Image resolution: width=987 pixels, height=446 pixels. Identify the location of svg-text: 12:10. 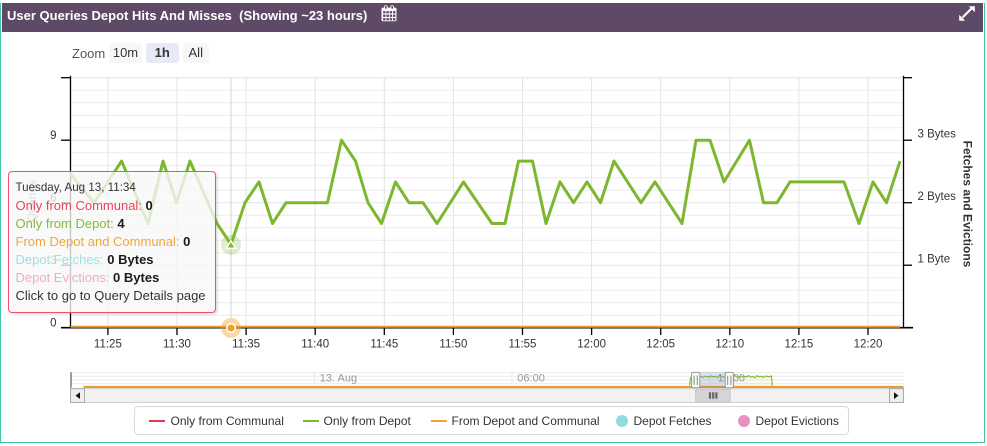
(729, 345).